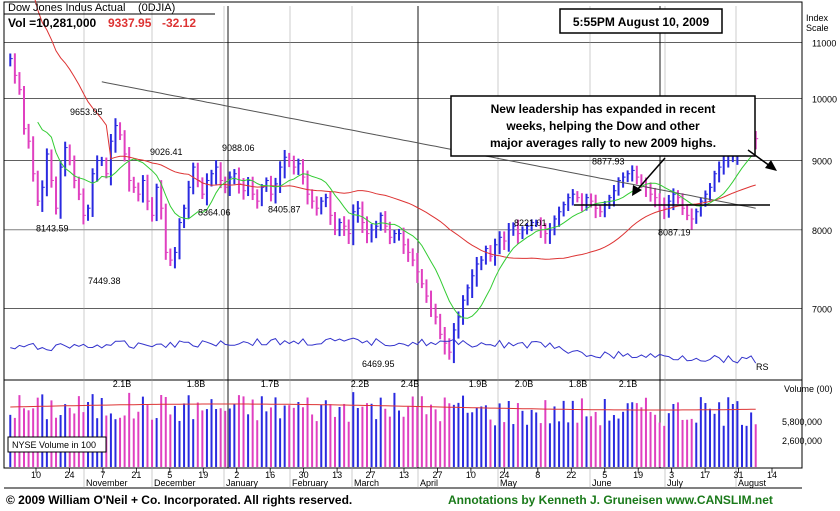 The image size is (840, 511). Describe the element at coordinates (824, 43) in the screenshot. I see `y-tick-label-11000: 11000` at that location.